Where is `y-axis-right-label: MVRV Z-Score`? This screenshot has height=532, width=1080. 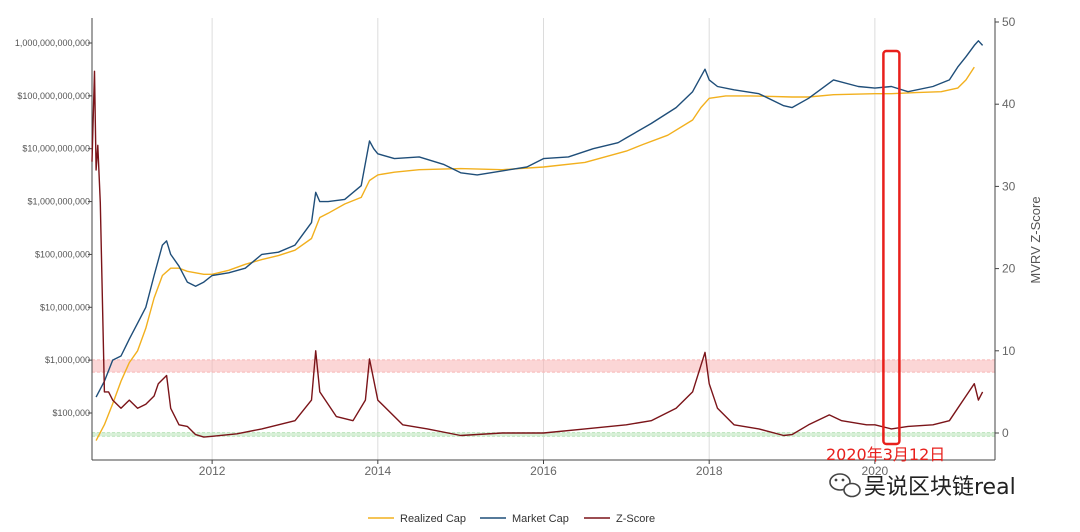 y-axis-right-label: MVRV Z-Score is located at coordinates (1035, 239).